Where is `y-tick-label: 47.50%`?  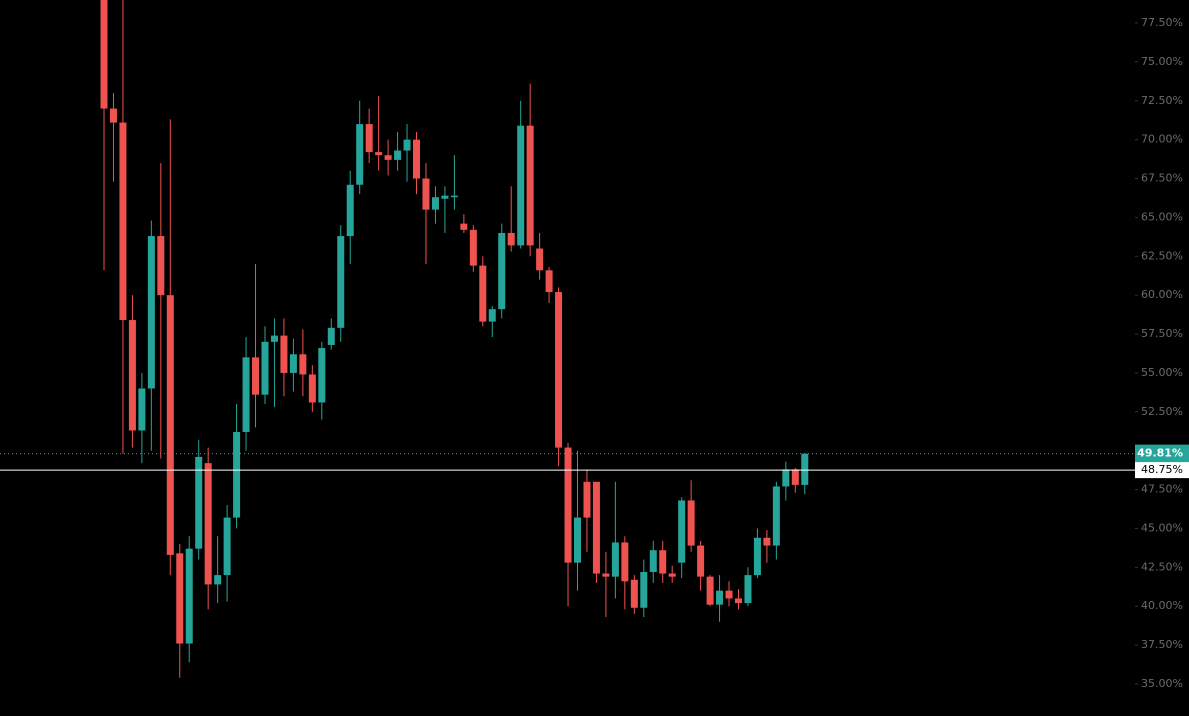 y-tick-label: 47.50% is located at coordinates (1162, 489).